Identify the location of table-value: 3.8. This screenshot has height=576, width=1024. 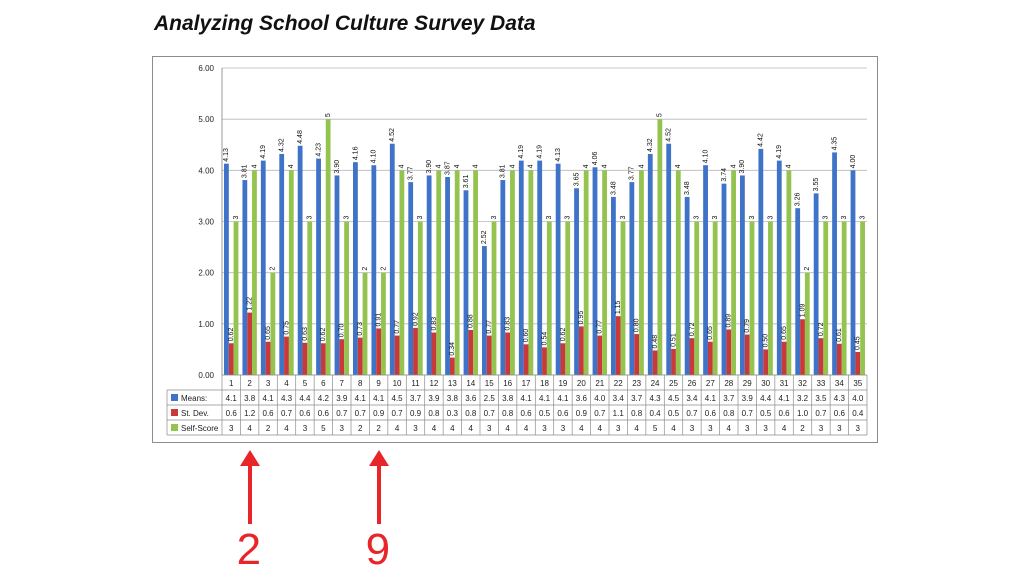
(453, 398).